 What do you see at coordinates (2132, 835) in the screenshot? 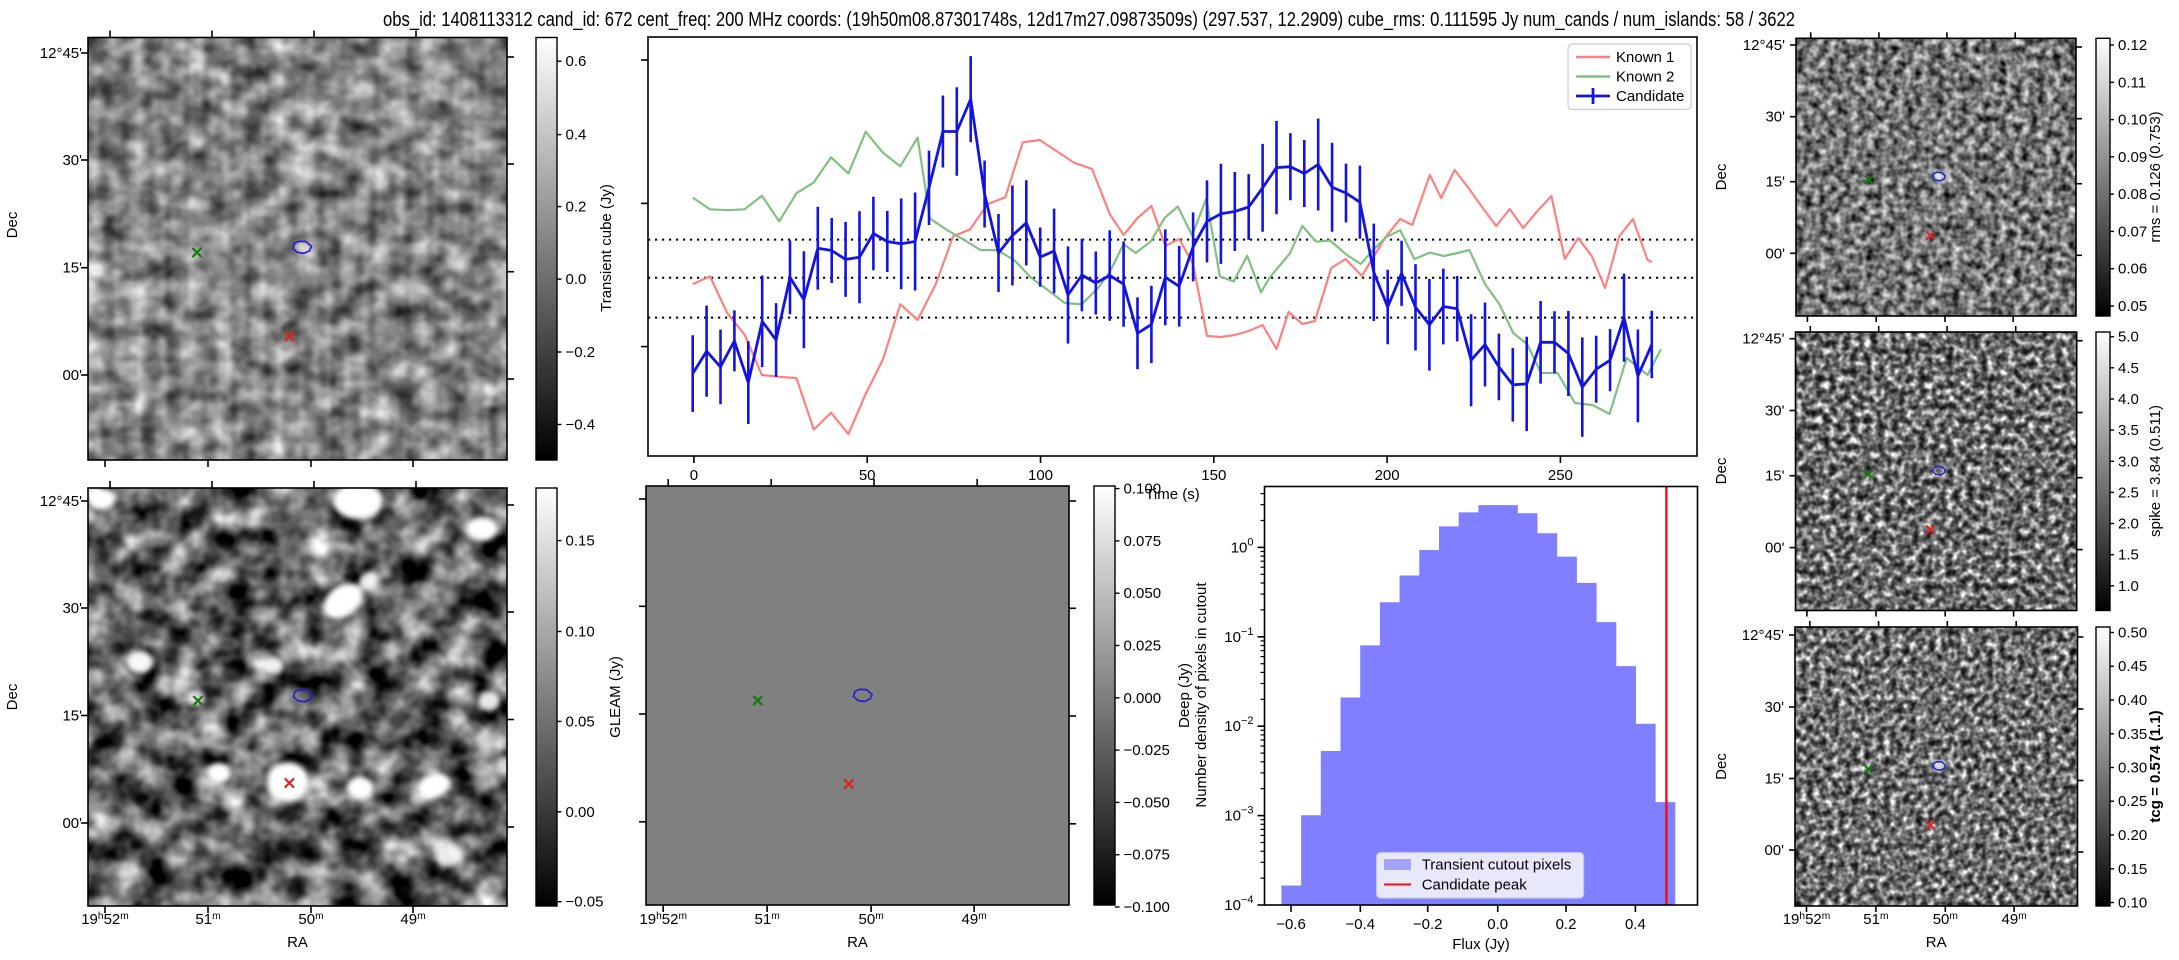
I see `svg-text: 0.20` at bounding box center [2132, 835].